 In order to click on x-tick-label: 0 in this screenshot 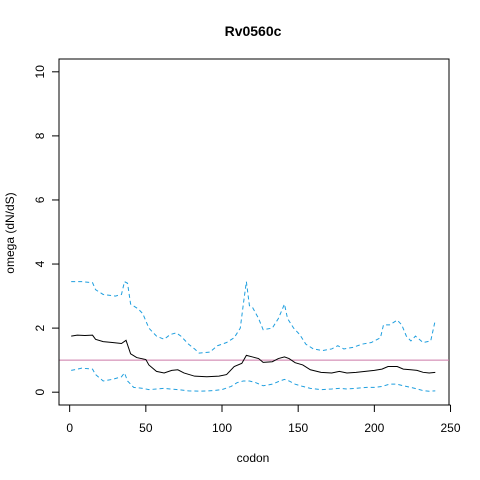, I will do `click(69, 428)`.